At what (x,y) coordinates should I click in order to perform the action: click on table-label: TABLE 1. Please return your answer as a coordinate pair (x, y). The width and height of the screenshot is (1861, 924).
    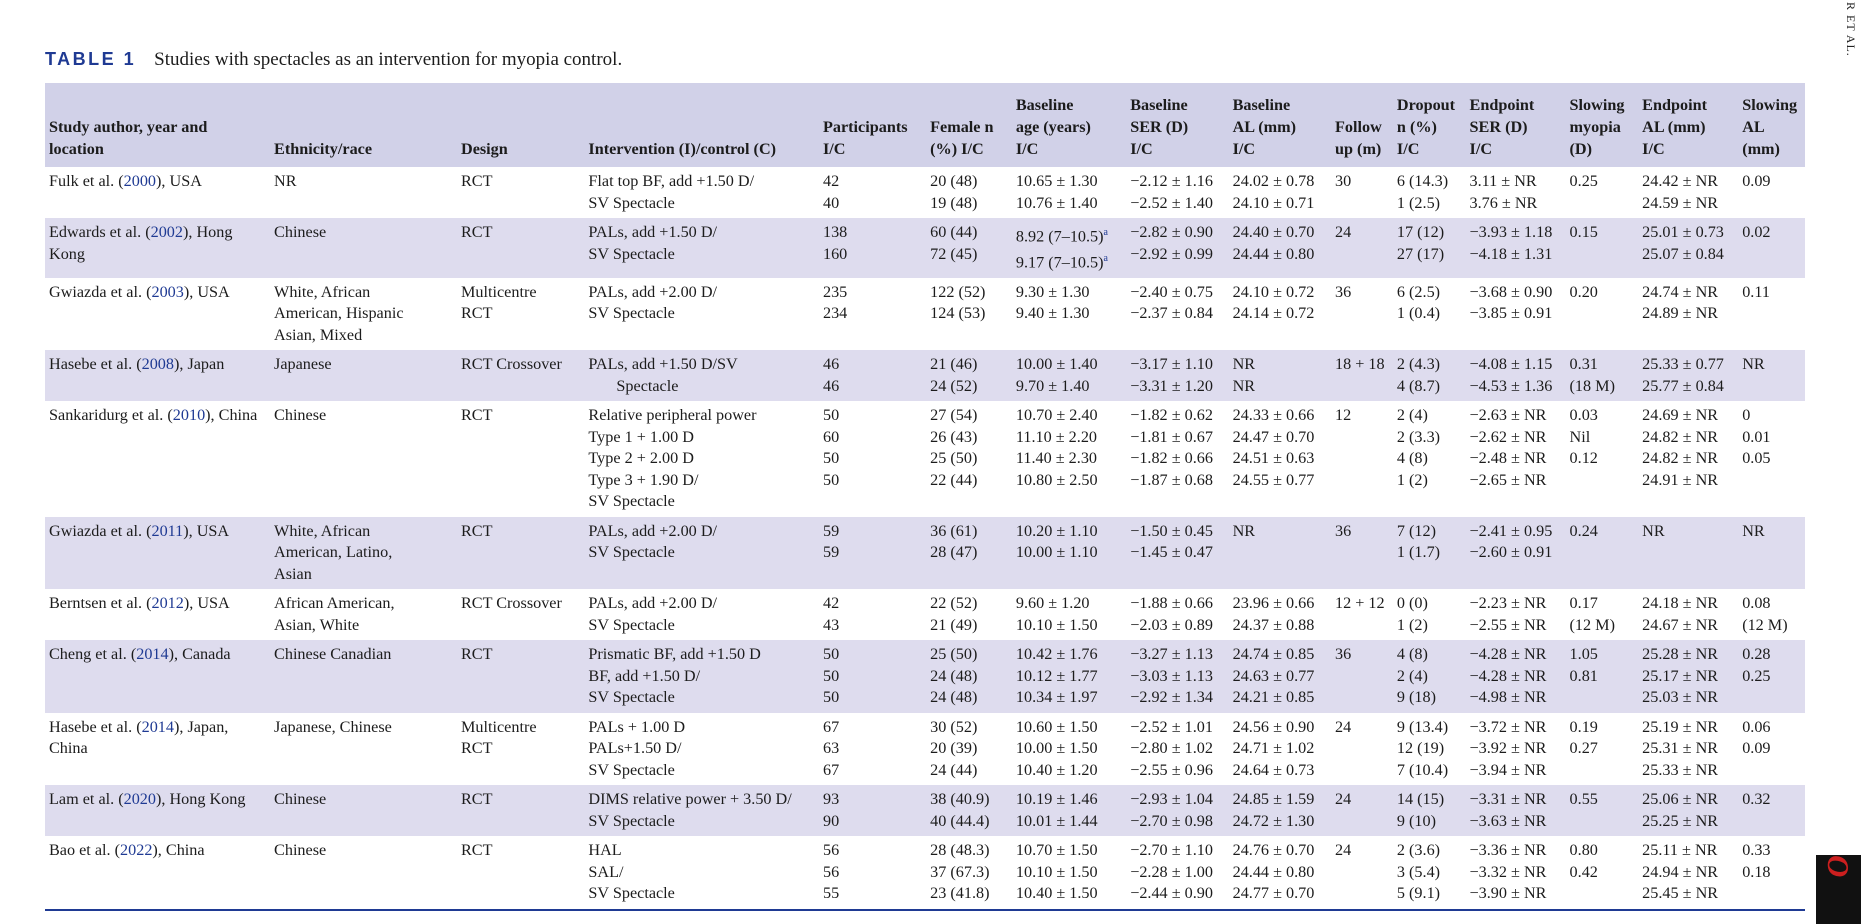
    Looking at the image, I should click on (91, 59).